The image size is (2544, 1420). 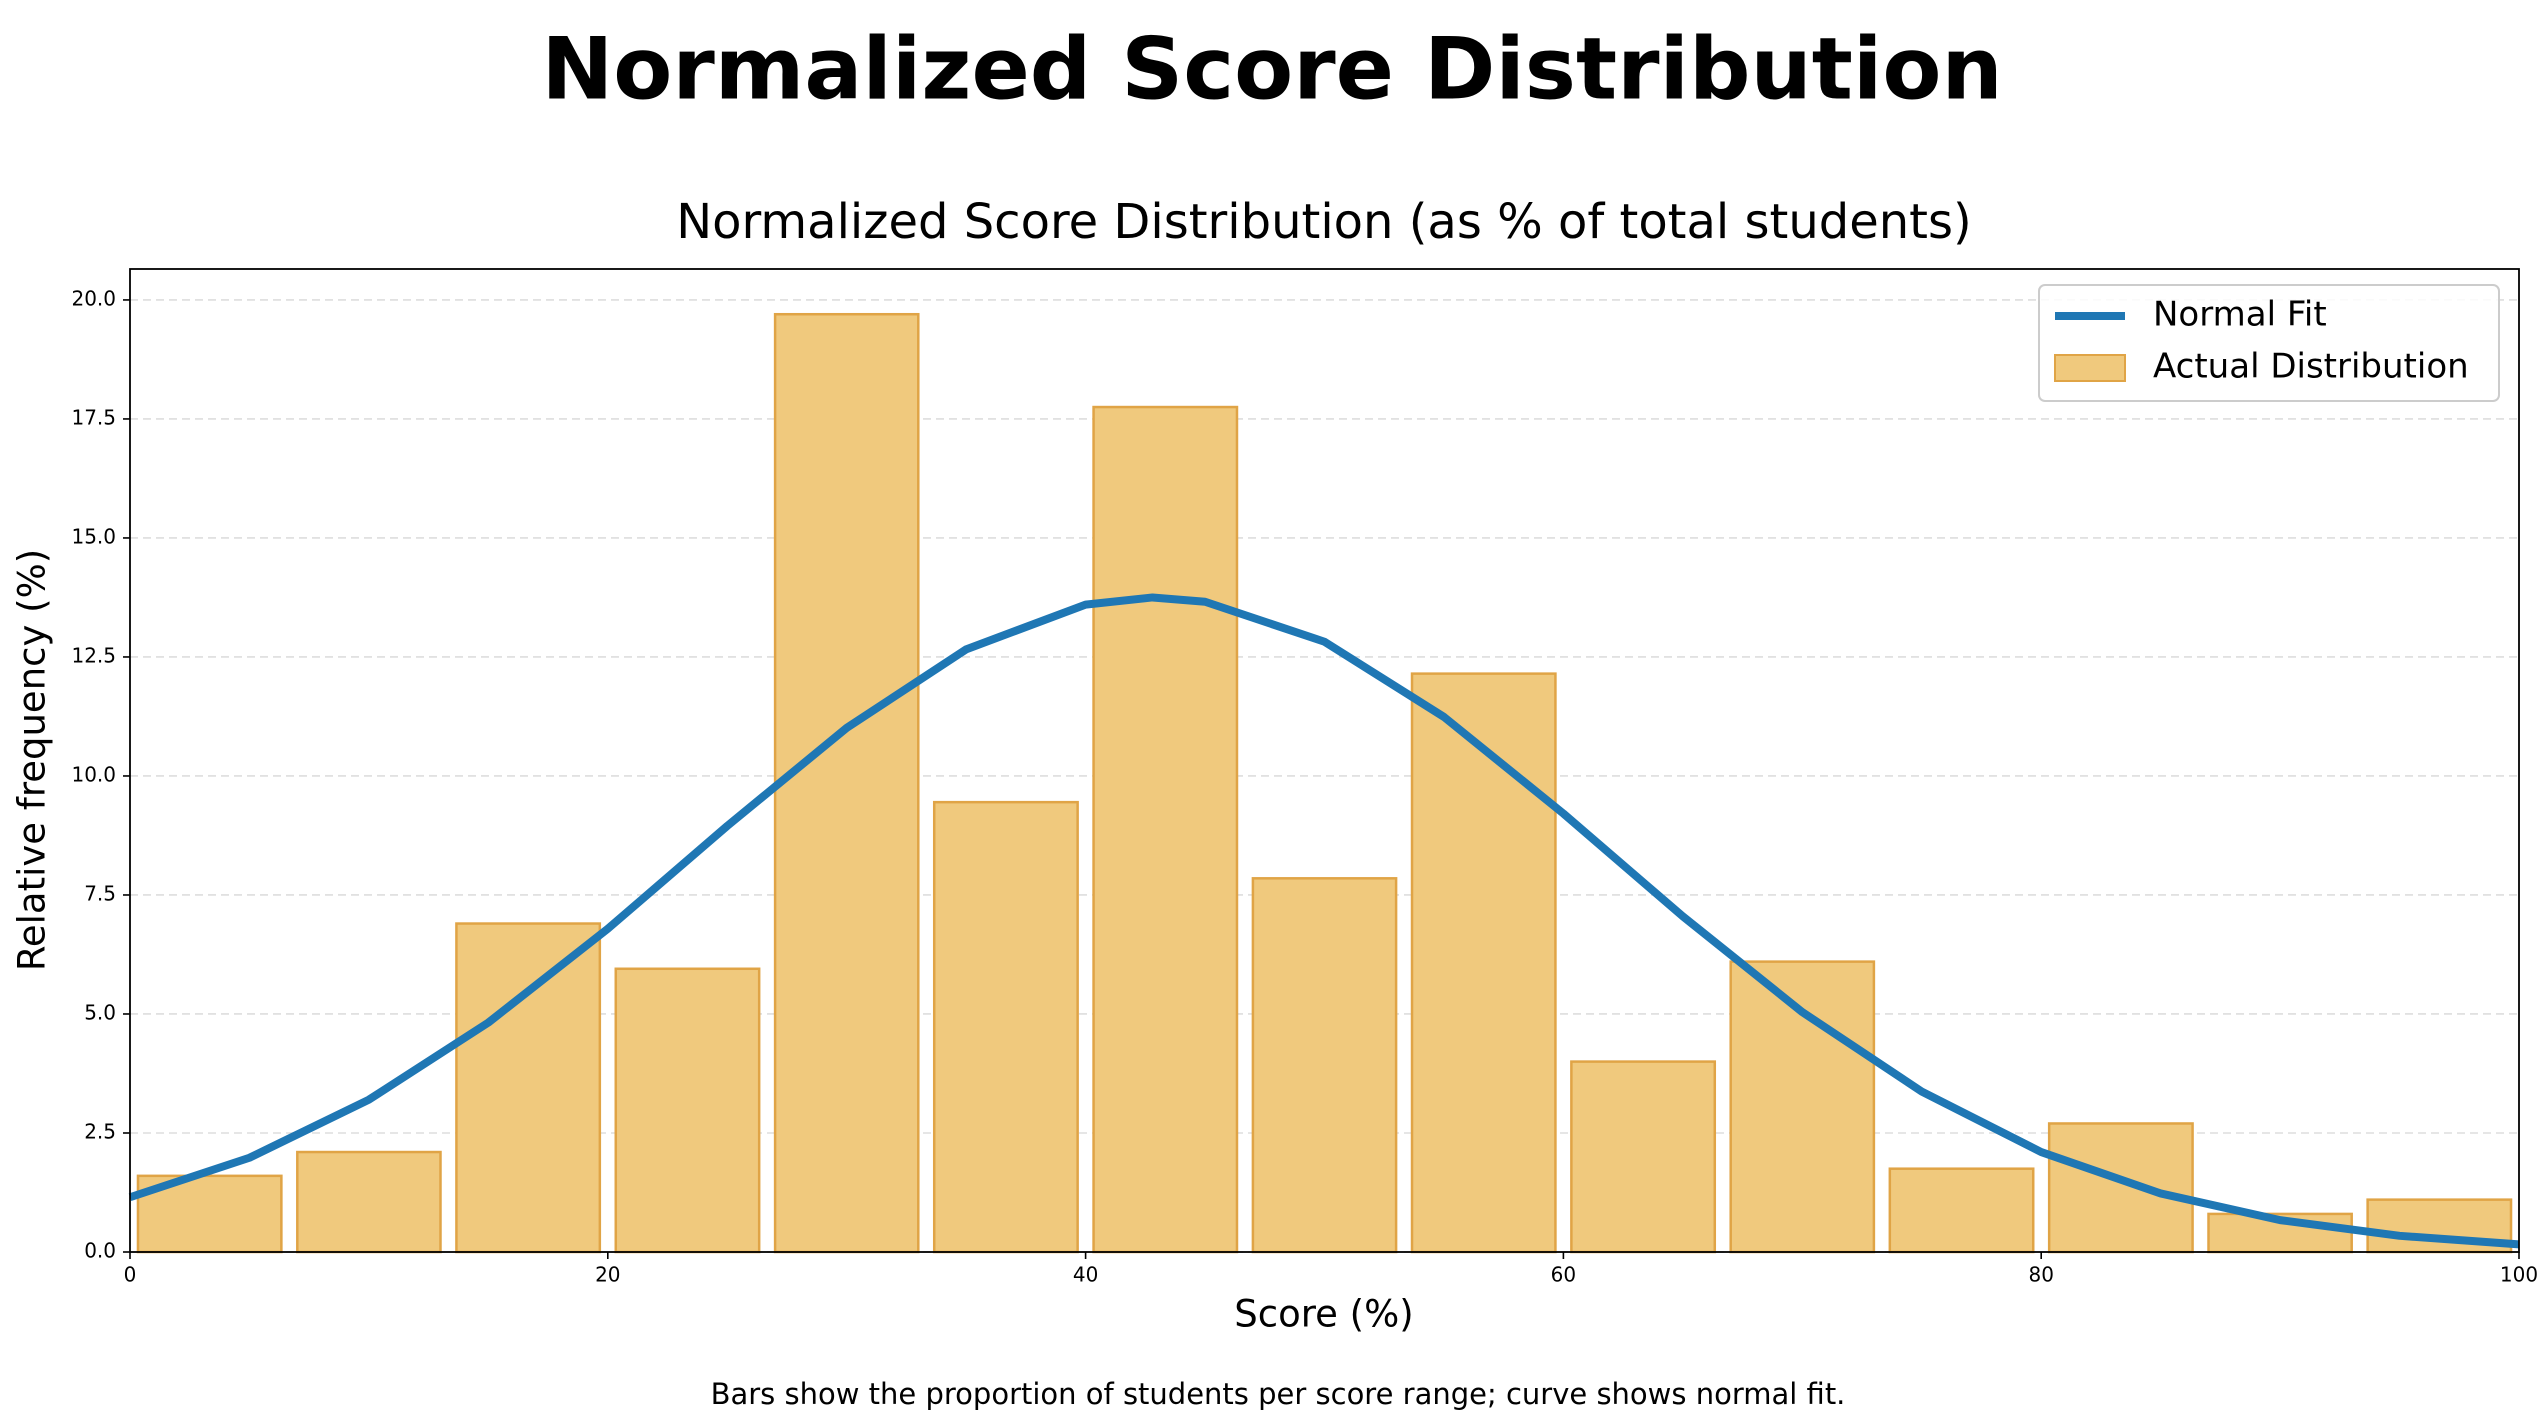 I want to click on y-tick-label: 20.0, so click(x=93, y=298).